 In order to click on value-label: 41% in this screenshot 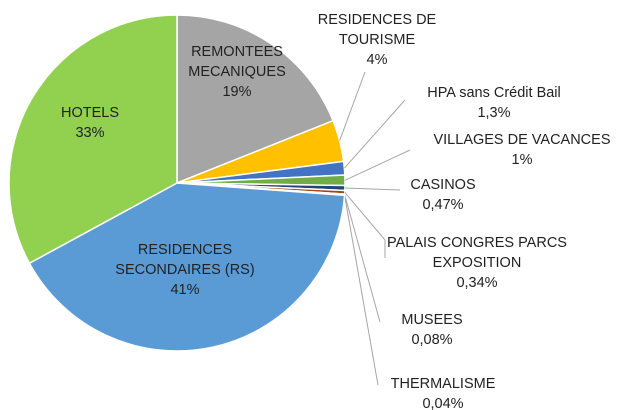, I will do `click(185, 290)`.